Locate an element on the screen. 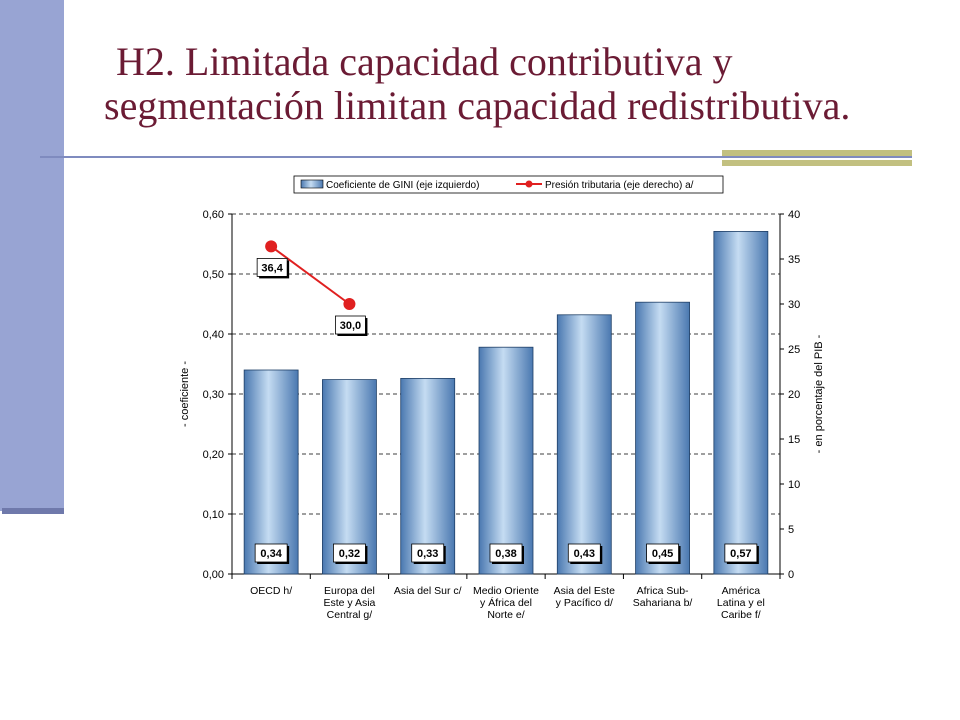 Image resolution: width=960 pixels, height=720 pixels. bar-value-label: 0,32 is located at coordinates (349, 554).